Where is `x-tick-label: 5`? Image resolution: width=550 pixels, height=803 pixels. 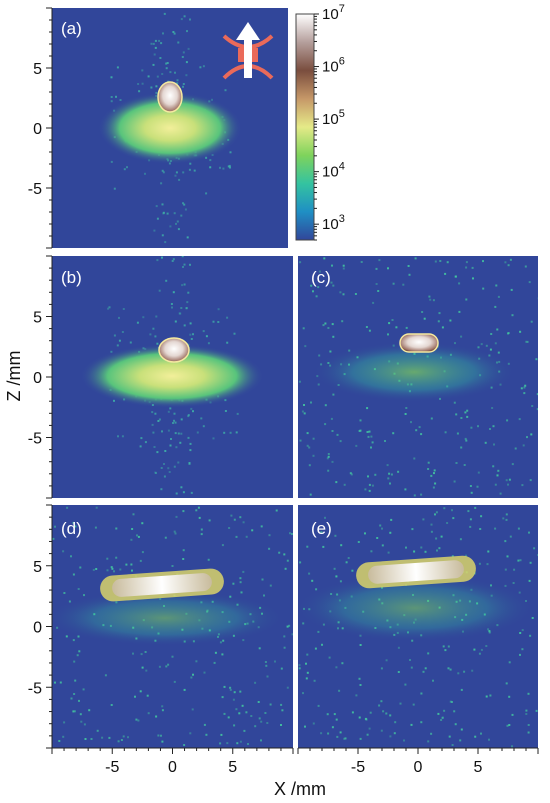
x-tick-label: 5 is located at coordinates (232, 767).